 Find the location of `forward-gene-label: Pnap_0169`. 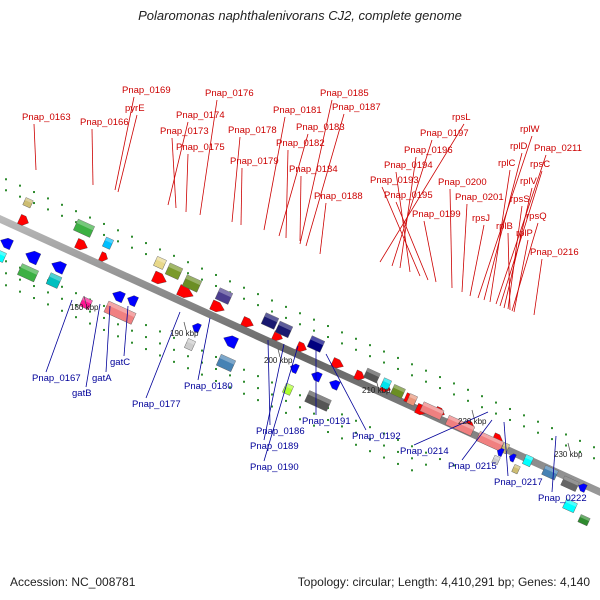

forward-gene-label: Pnap_0169 is located at coordinates (146, 90).